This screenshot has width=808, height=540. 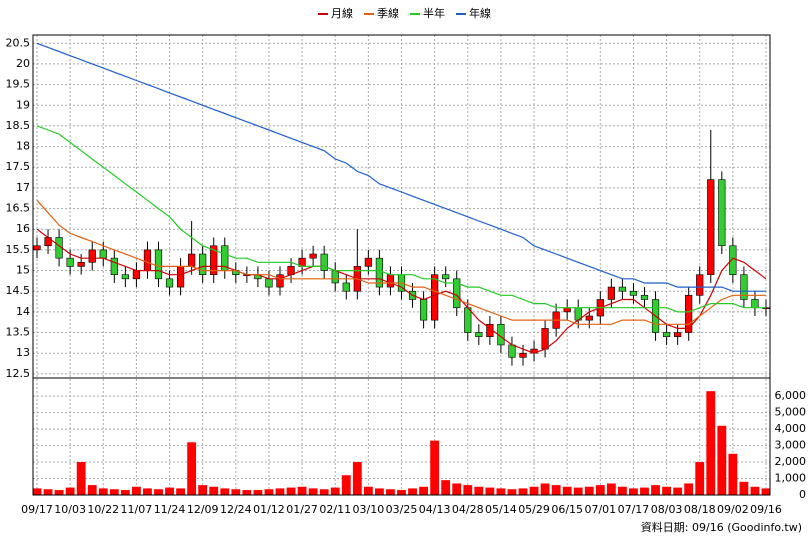 I want to click on y-tick-label: 13.5, so click(x=18, y=332).